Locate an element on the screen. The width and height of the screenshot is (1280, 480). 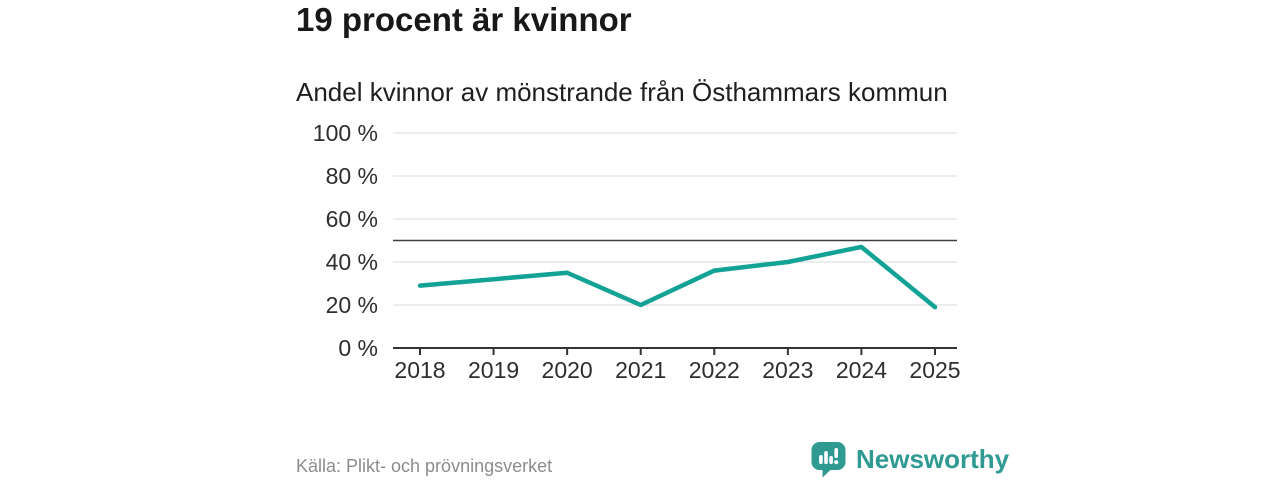
x-axis-tick-label: 2022 is located at coordinates (714, 370).